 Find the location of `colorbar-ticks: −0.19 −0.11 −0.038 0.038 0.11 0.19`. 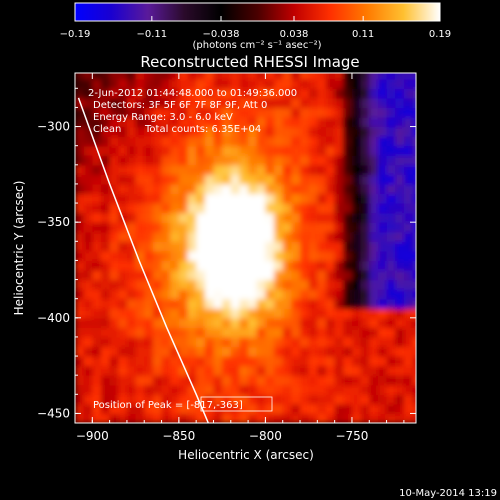

colorbar-ticks: −0.19 −0.11 −0.038 0.038 0.11 0.19 is located at coordinates (255, 28).